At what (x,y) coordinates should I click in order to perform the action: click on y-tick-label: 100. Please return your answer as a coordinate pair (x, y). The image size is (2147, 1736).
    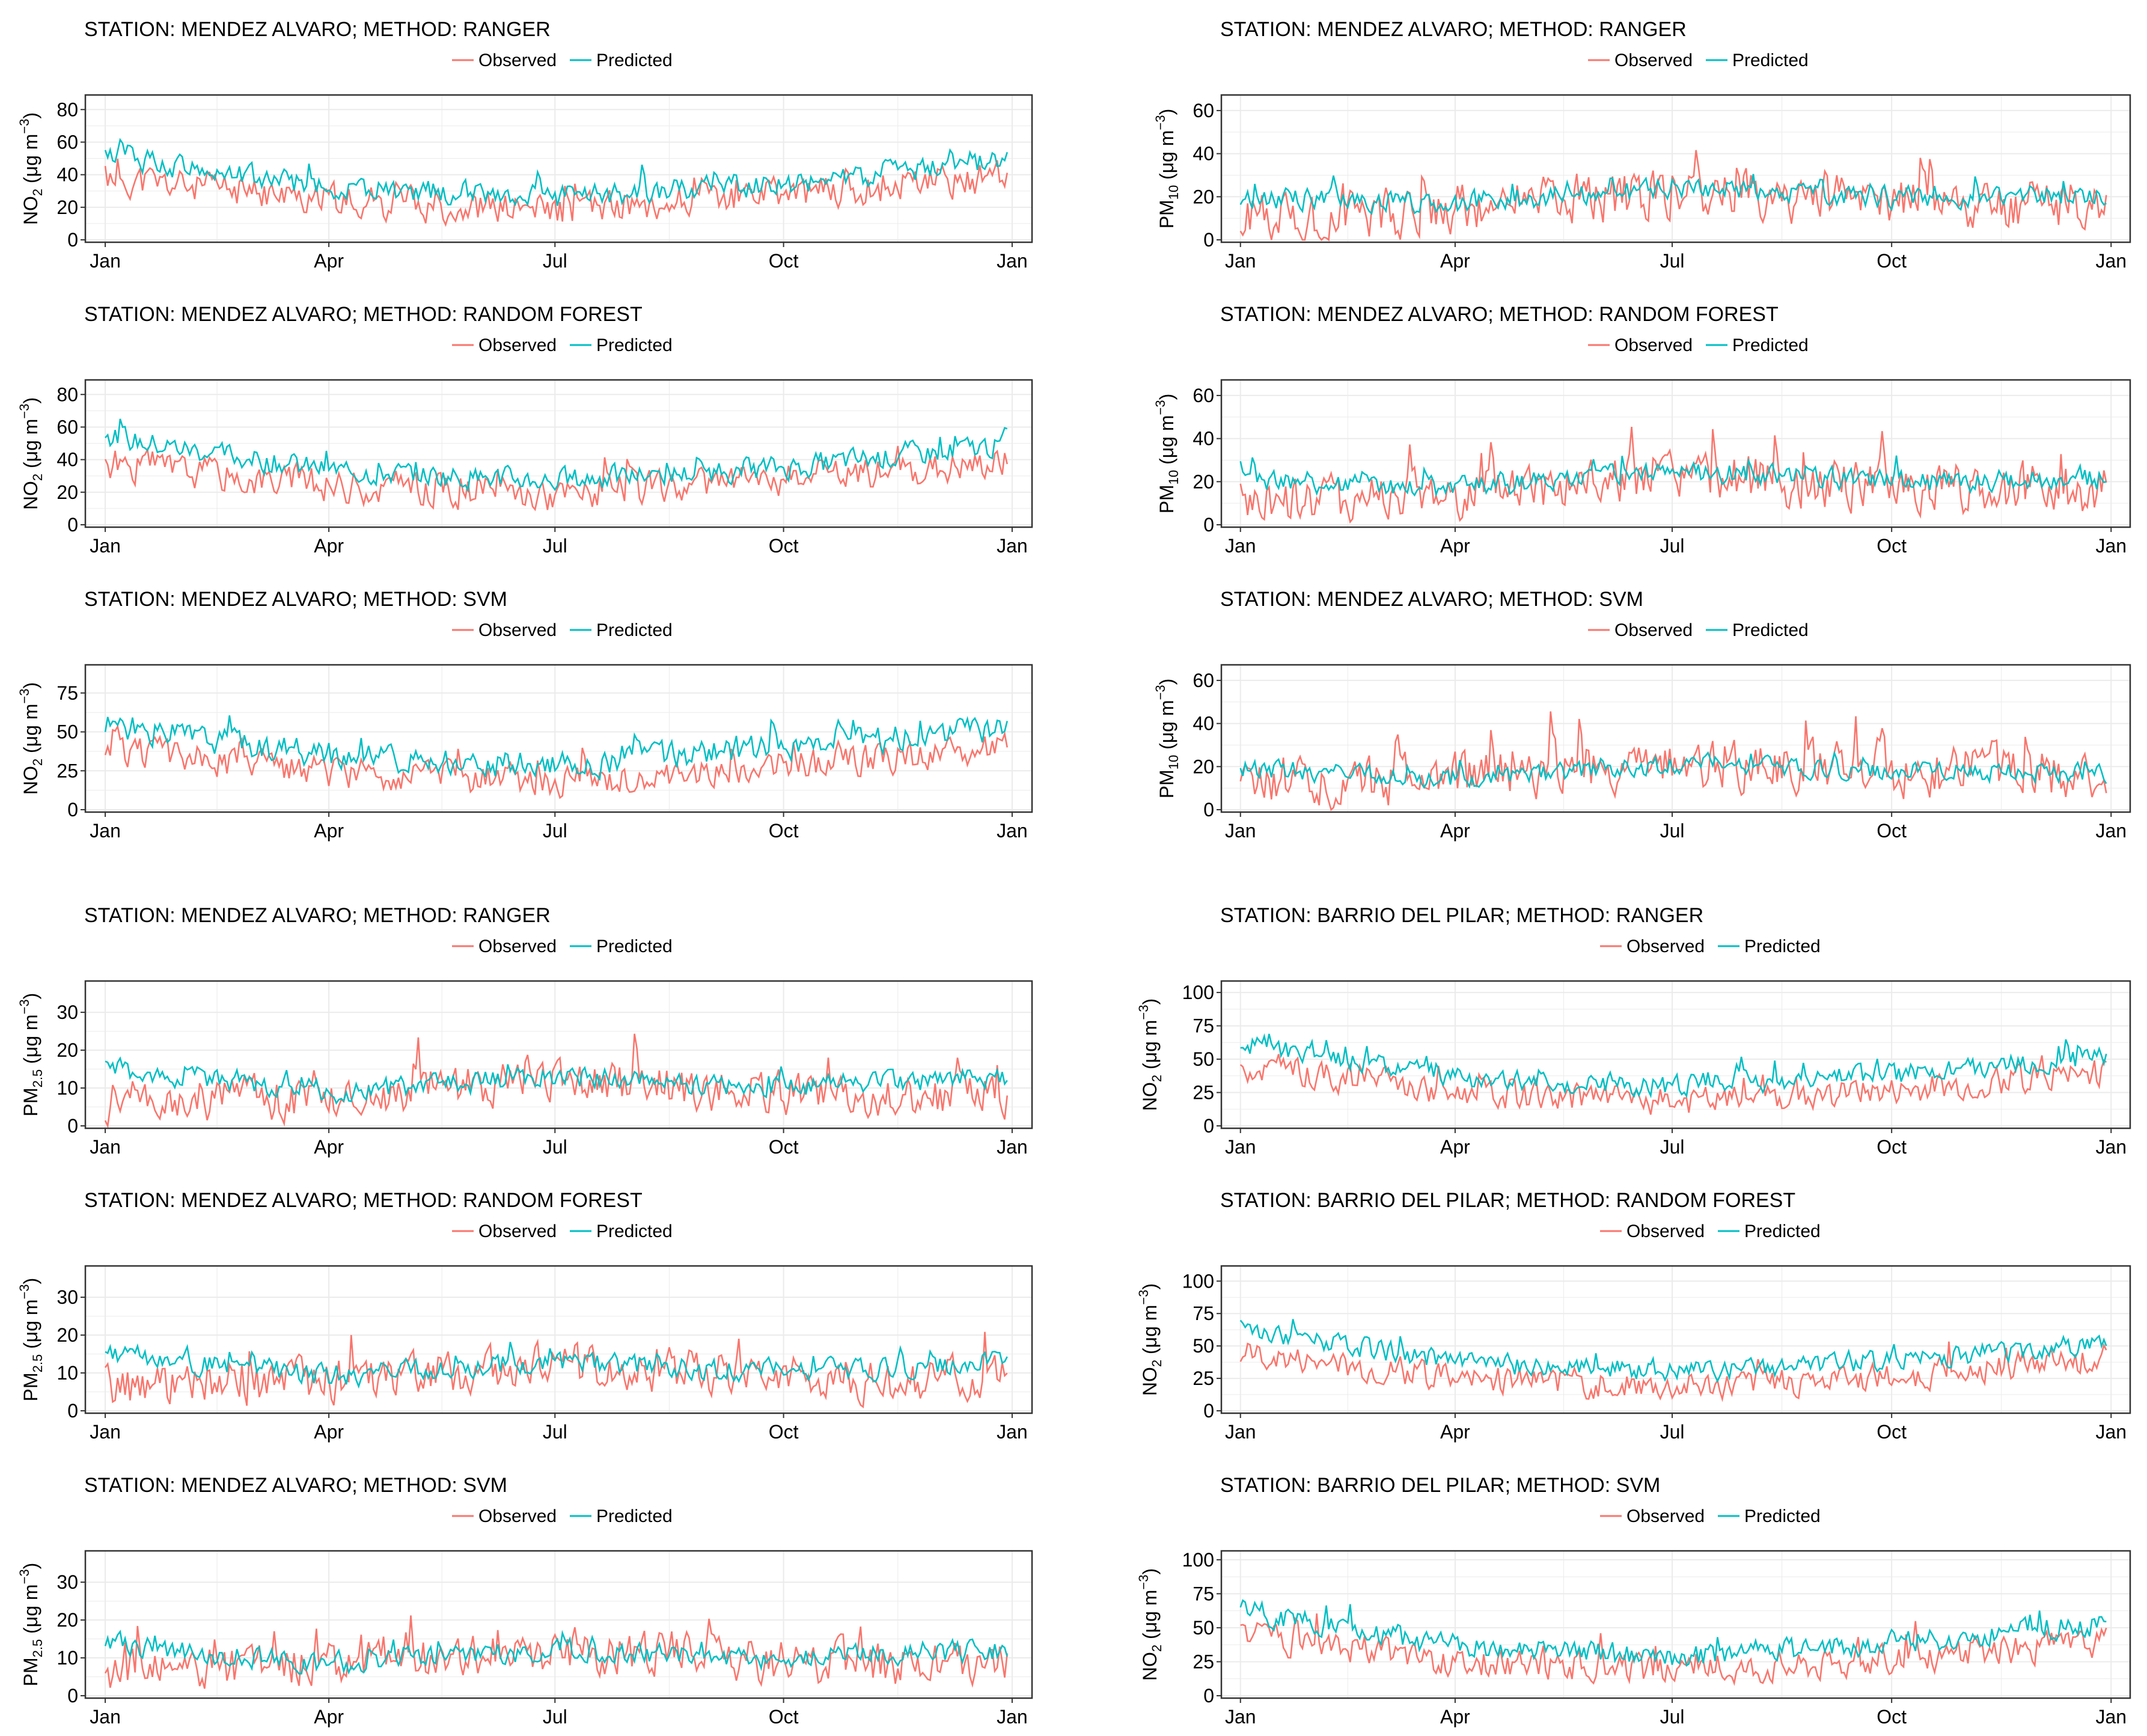
    Looking at the image, I should click on (1198, 992).